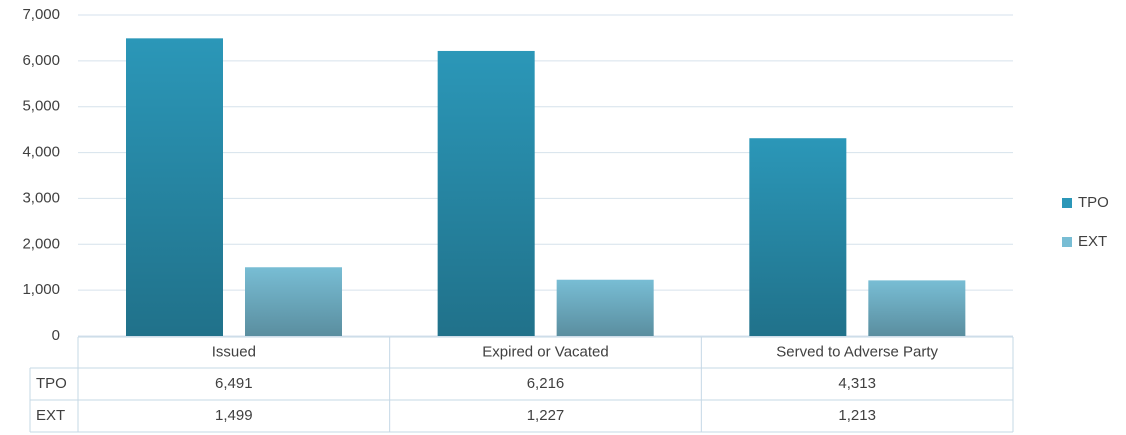 The image size is (1126, 435). What do you see at coordinates (1093, 202) in the screenshot?
I see `legend-label: TPO` at bounding box center [1093, 202].